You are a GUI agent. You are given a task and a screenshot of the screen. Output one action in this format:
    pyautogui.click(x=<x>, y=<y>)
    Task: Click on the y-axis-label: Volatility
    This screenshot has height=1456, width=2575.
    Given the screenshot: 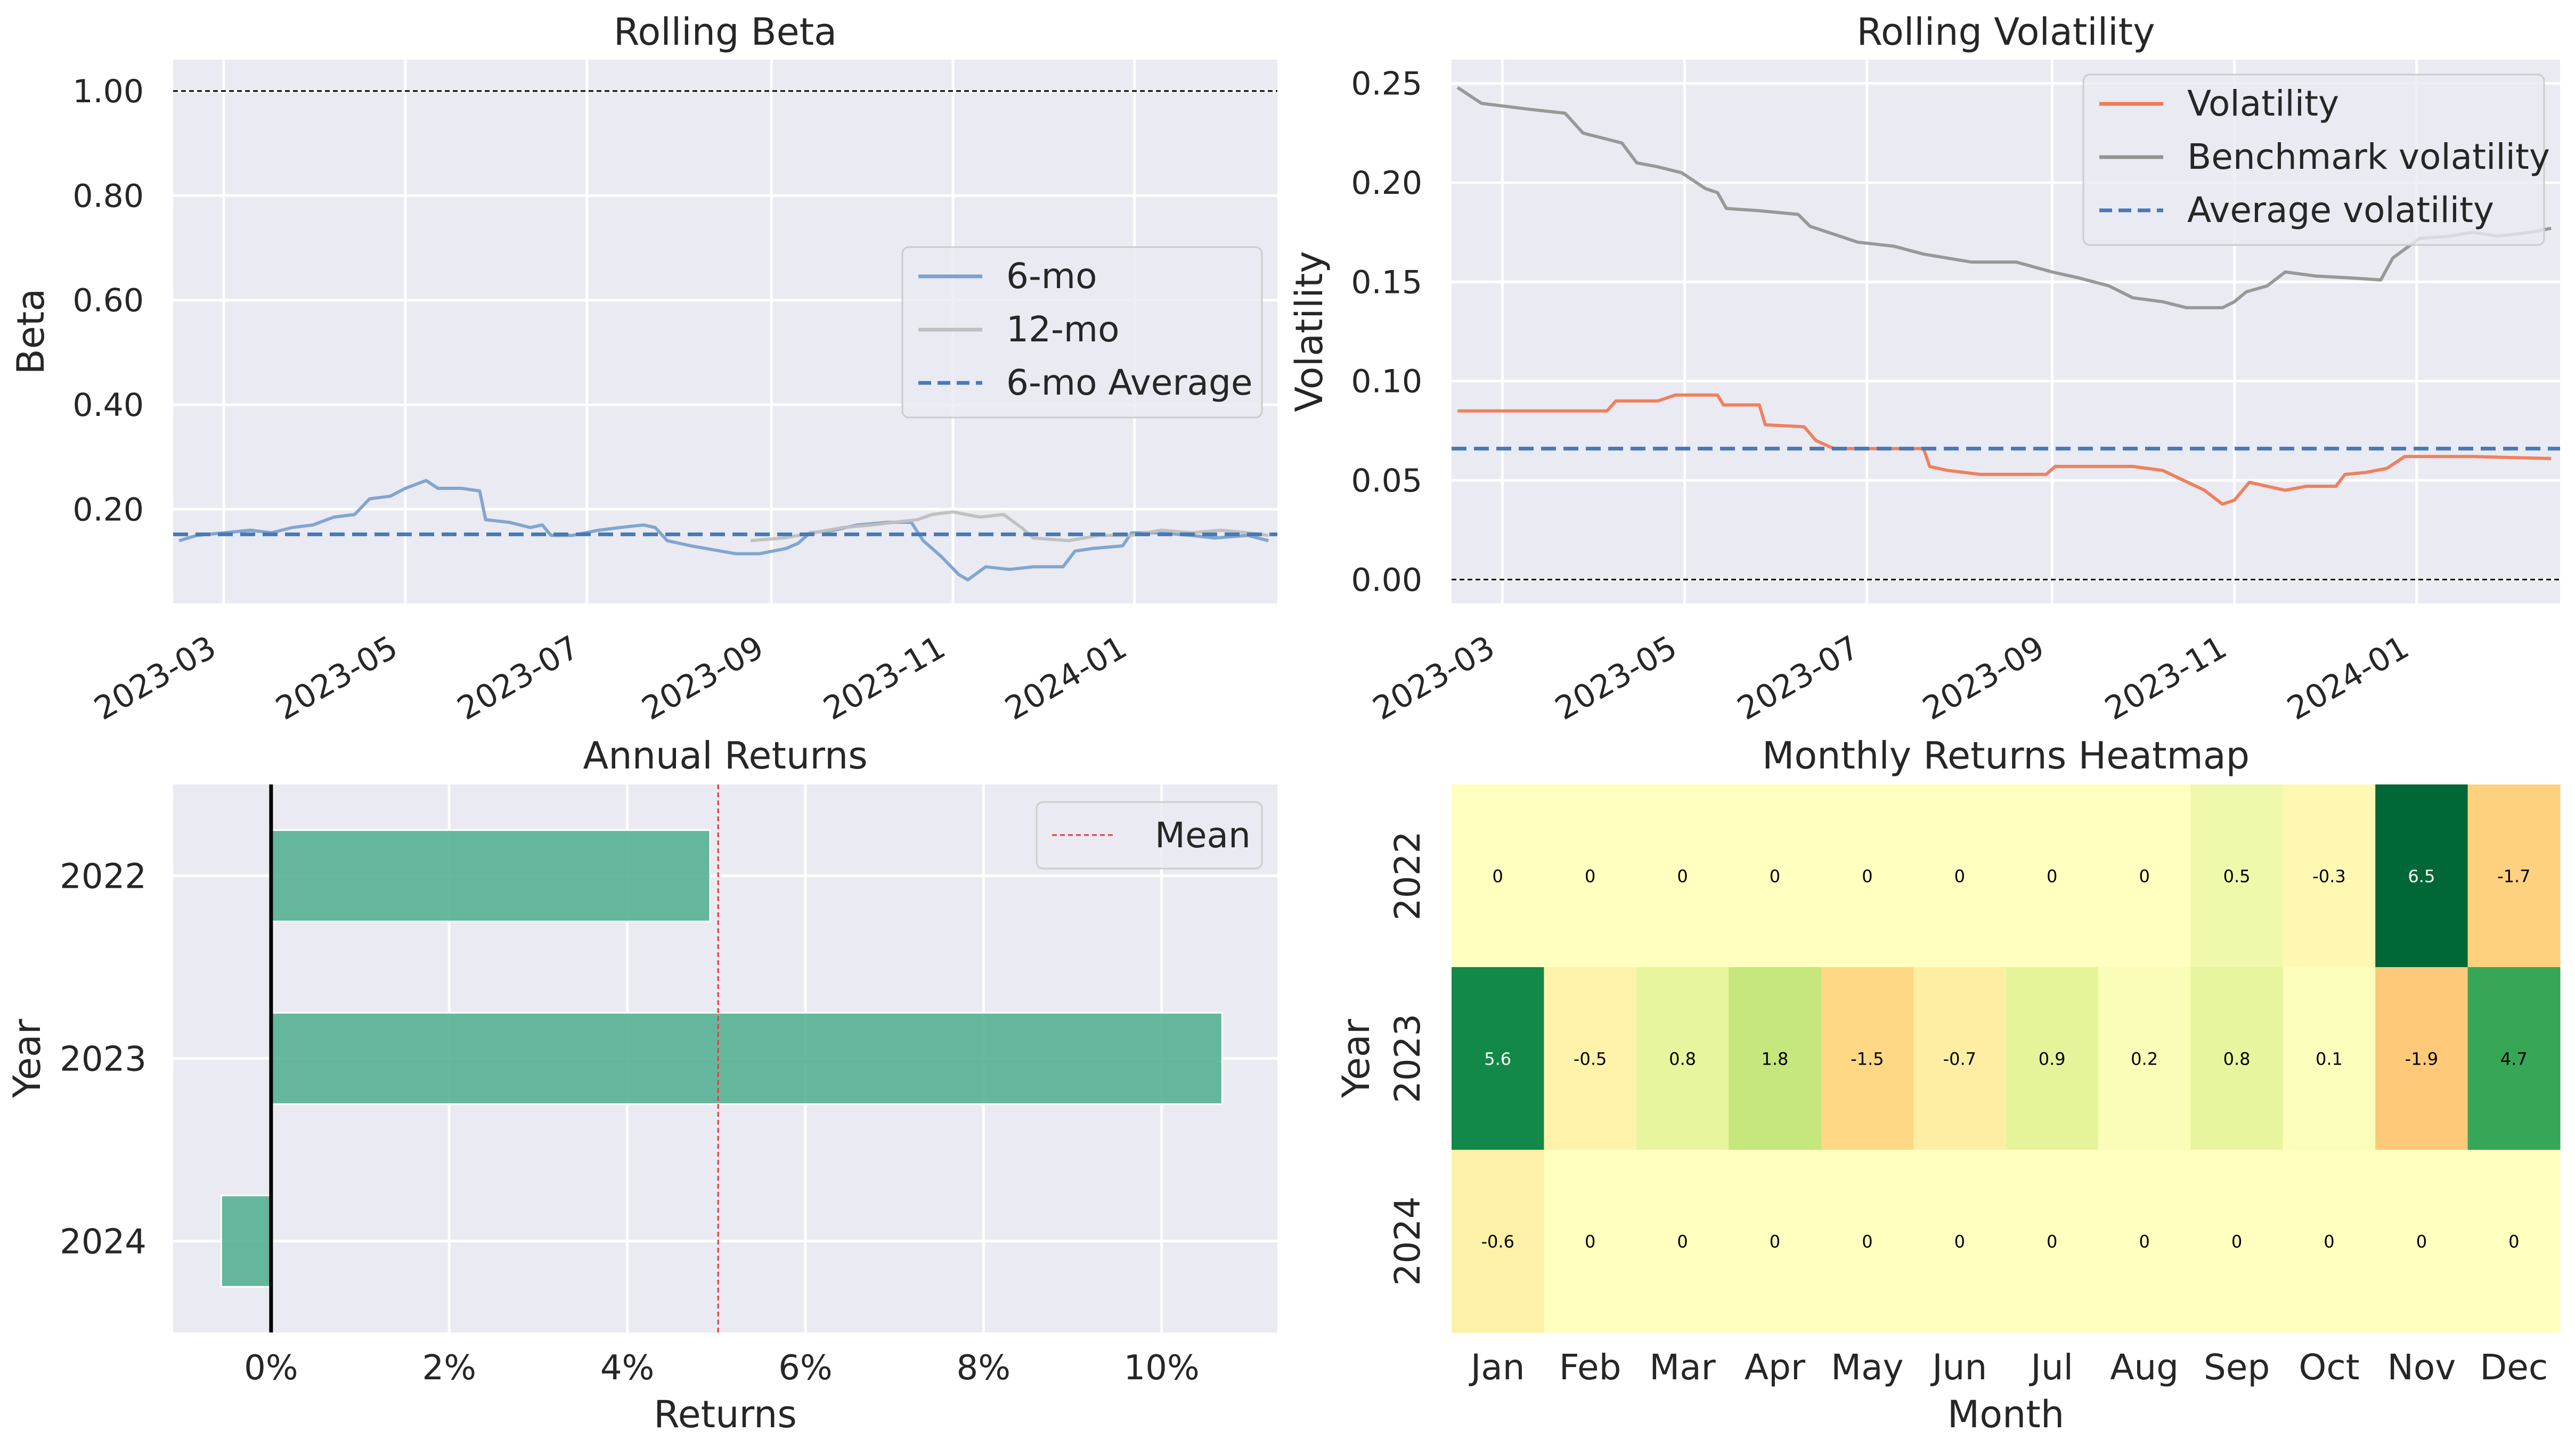 What is the action you would take?
    pyautogui.click(x=1309, y=331)
    